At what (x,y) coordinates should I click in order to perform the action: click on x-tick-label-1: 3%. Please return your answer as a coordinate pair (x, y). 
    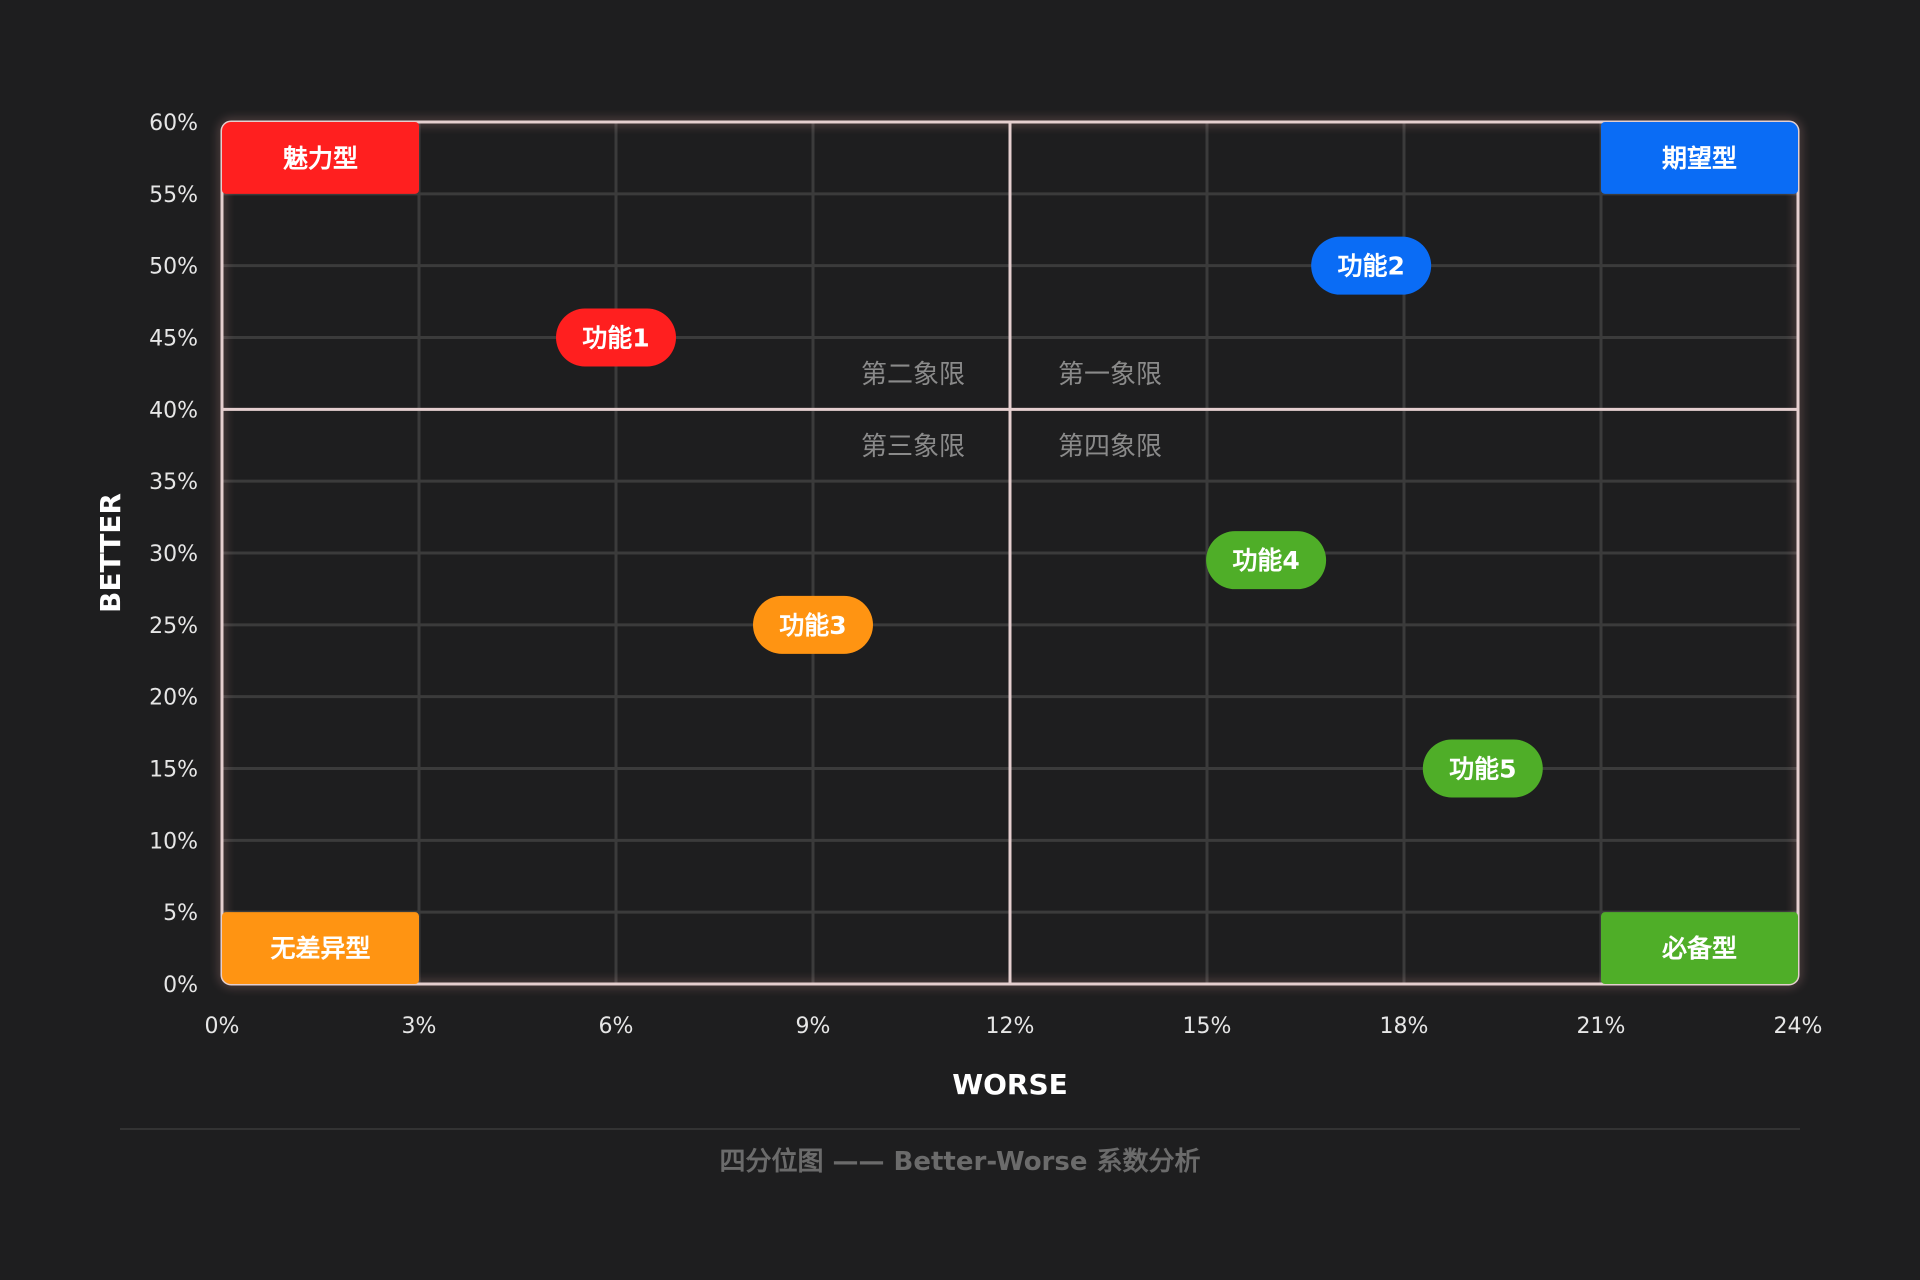
    Looking at the image, I should click on (419, 1026).